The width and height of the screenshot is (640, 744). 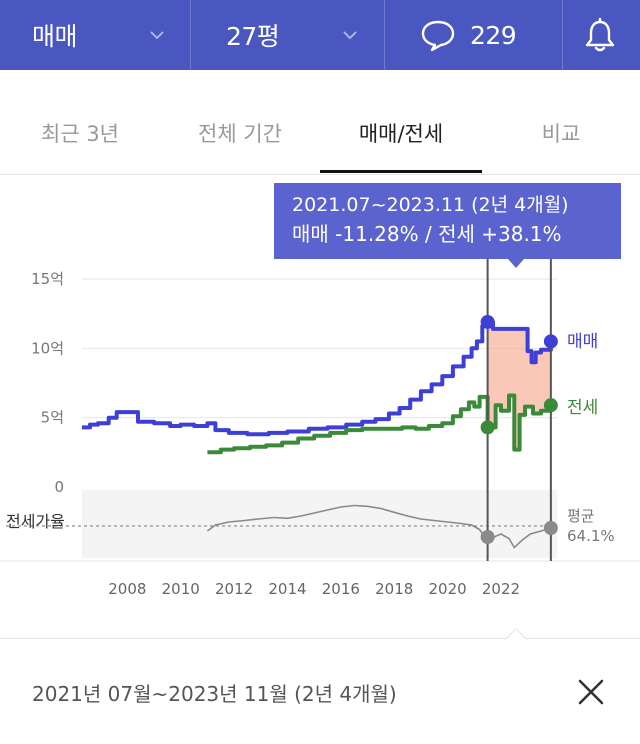 What do you see at coordinates (47, 383) in the screenshot?
I see `y-axis: 0 5억 10억 15억` at bounding box center [47, 383].